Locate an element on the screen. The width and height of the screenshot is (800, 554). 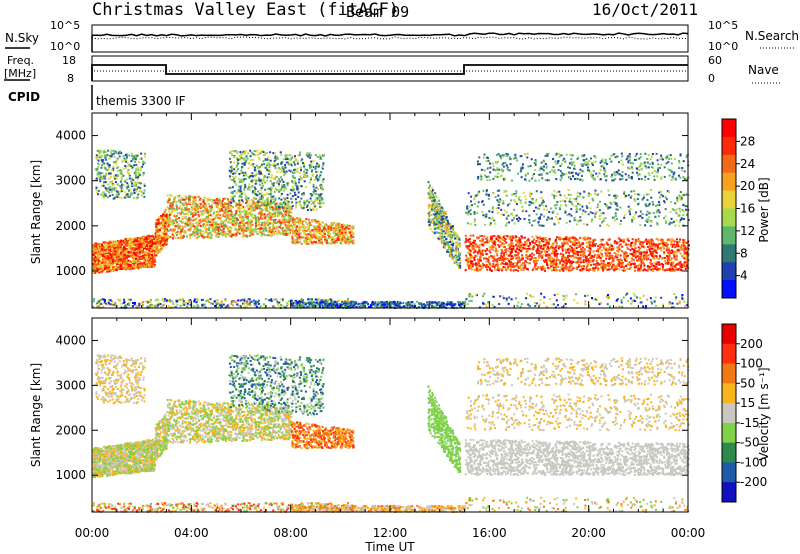
power-cell-2047 is located at coordinates (222, 226).